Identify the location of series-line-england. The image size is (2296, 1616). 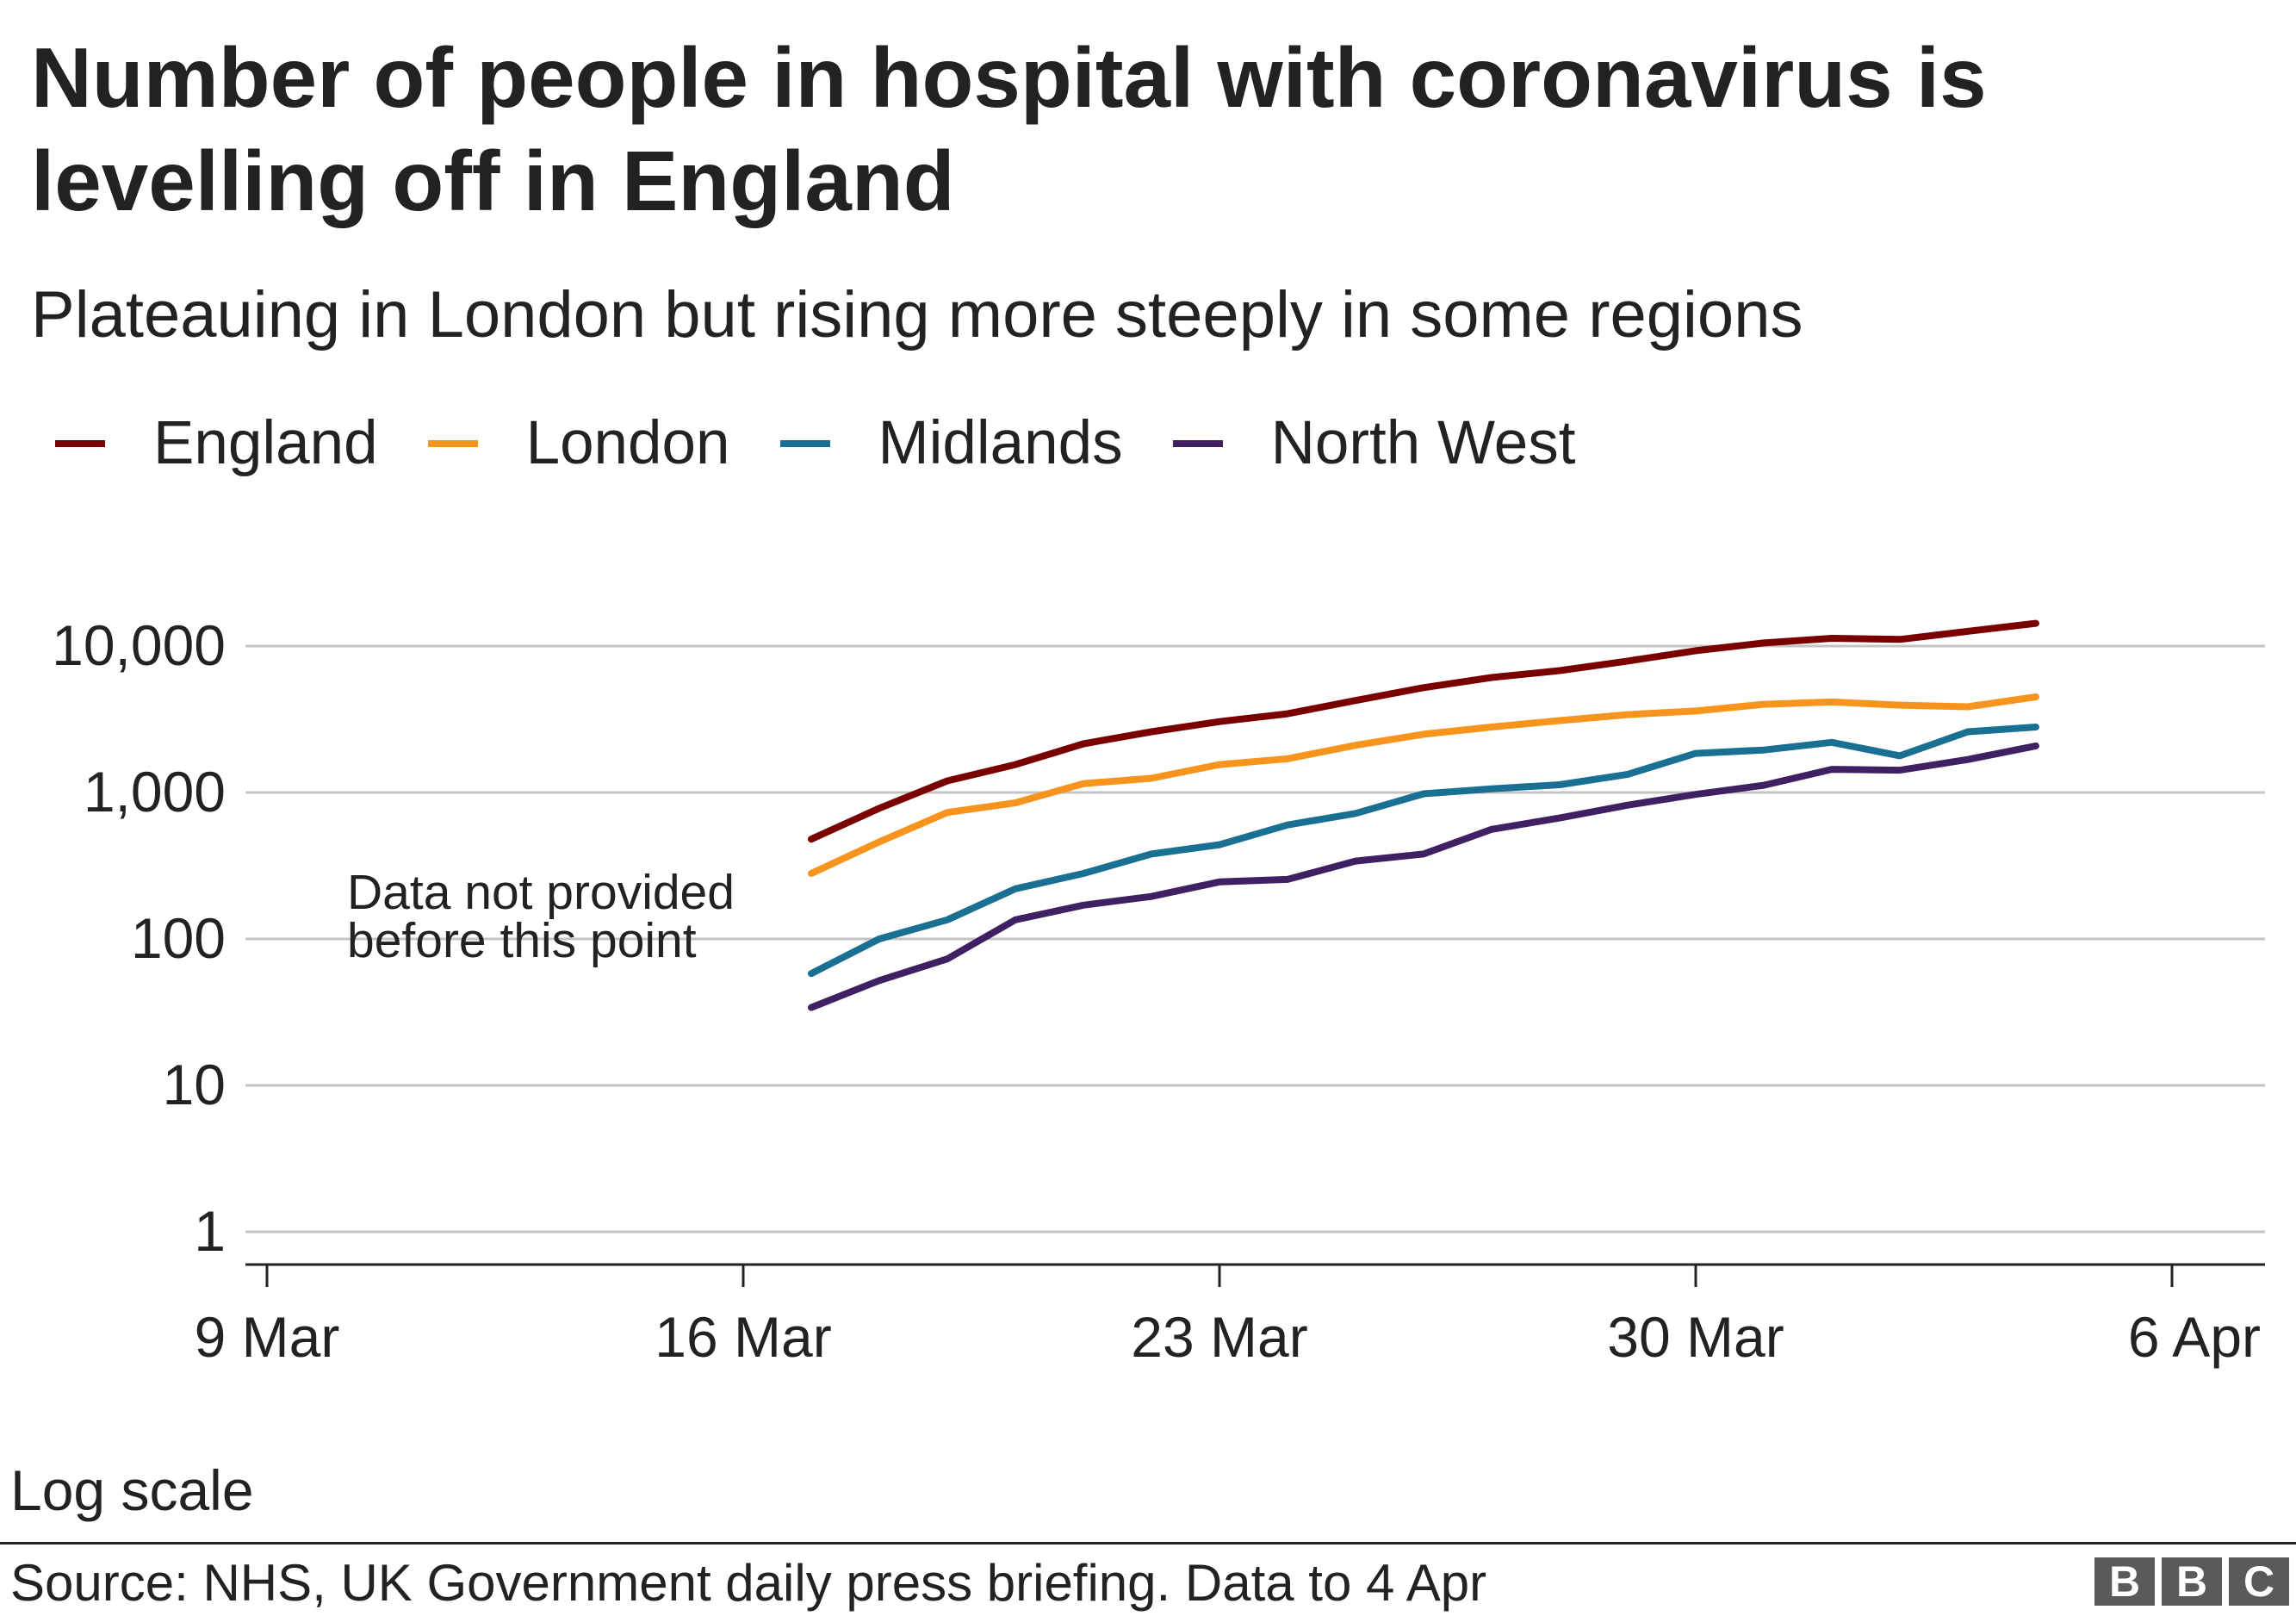
(1423, 731).